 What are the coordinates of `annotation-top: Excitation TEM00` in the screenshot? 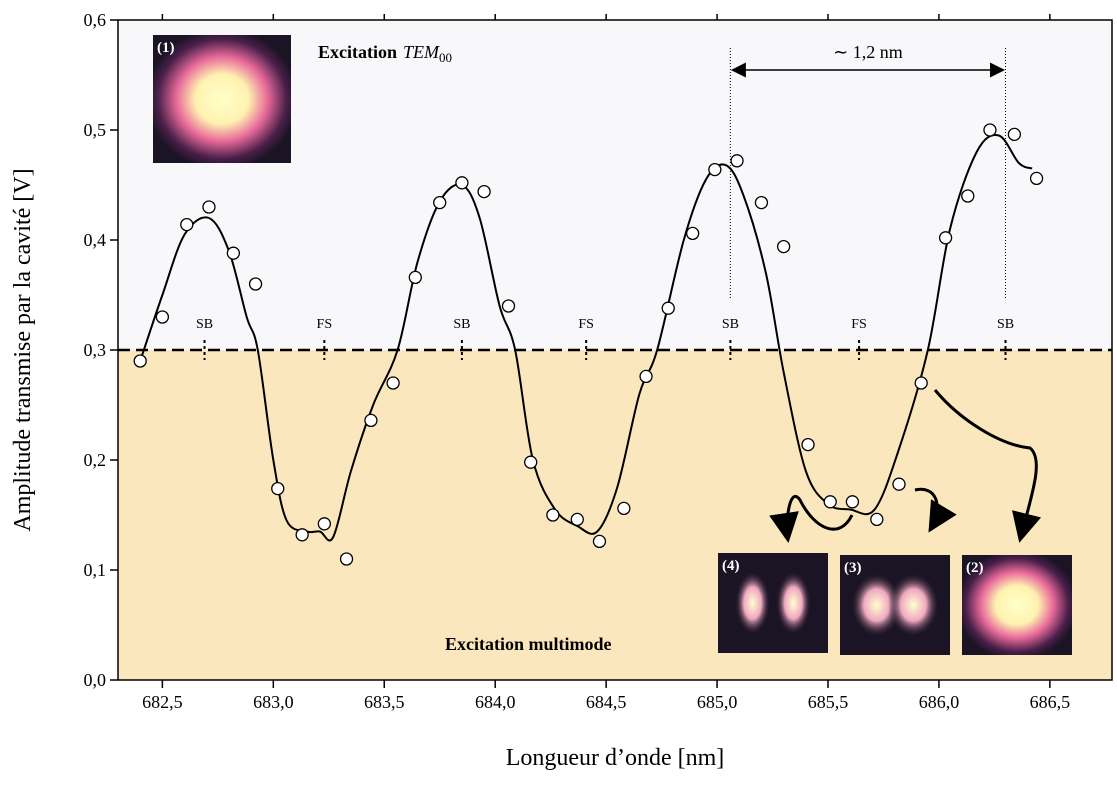 It's located at (385, 53).